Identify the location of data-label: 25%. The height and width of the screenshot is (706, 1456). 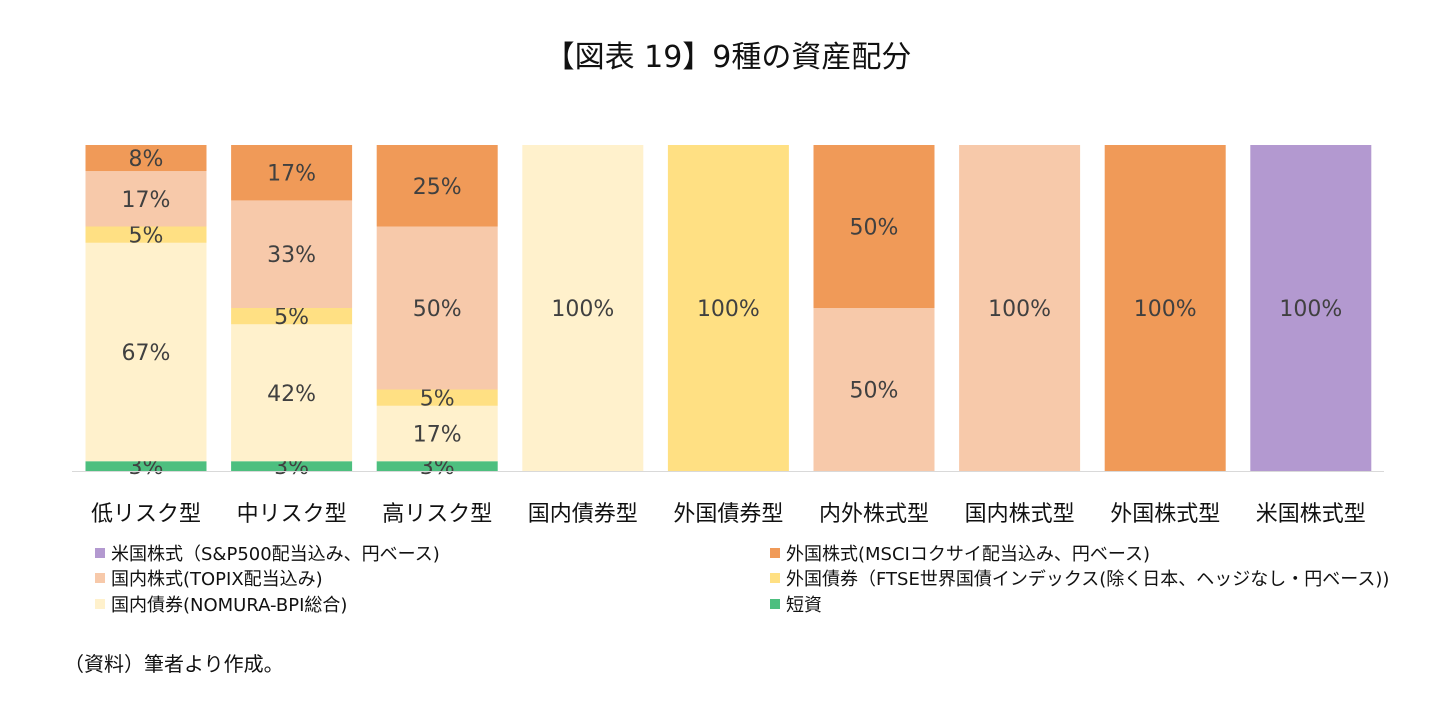
(437, 187).